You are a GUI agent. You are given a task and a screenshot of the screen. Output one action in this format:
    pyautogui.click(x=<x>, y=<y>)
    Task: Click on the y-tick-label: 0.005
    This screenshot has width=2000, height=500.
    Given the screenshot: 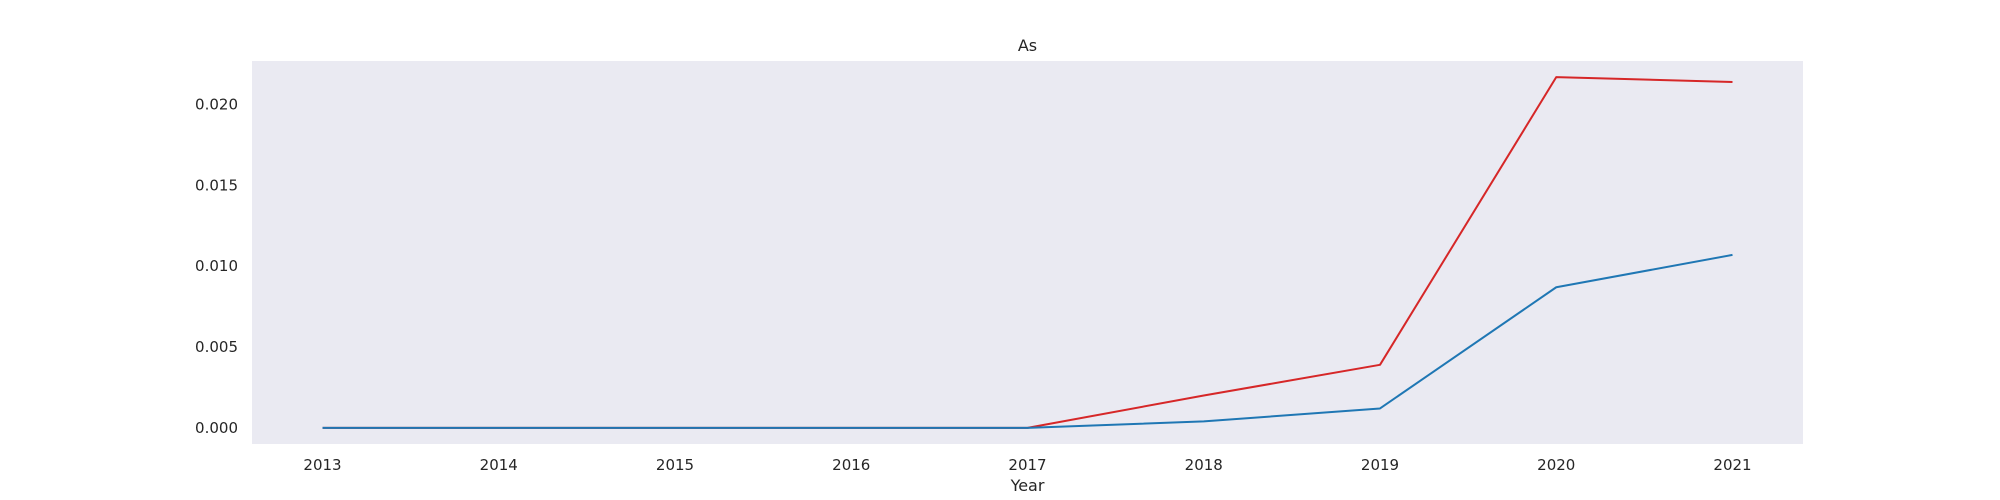 What is the action you would take?
    pyautogui.click(x=216, y=347)
    